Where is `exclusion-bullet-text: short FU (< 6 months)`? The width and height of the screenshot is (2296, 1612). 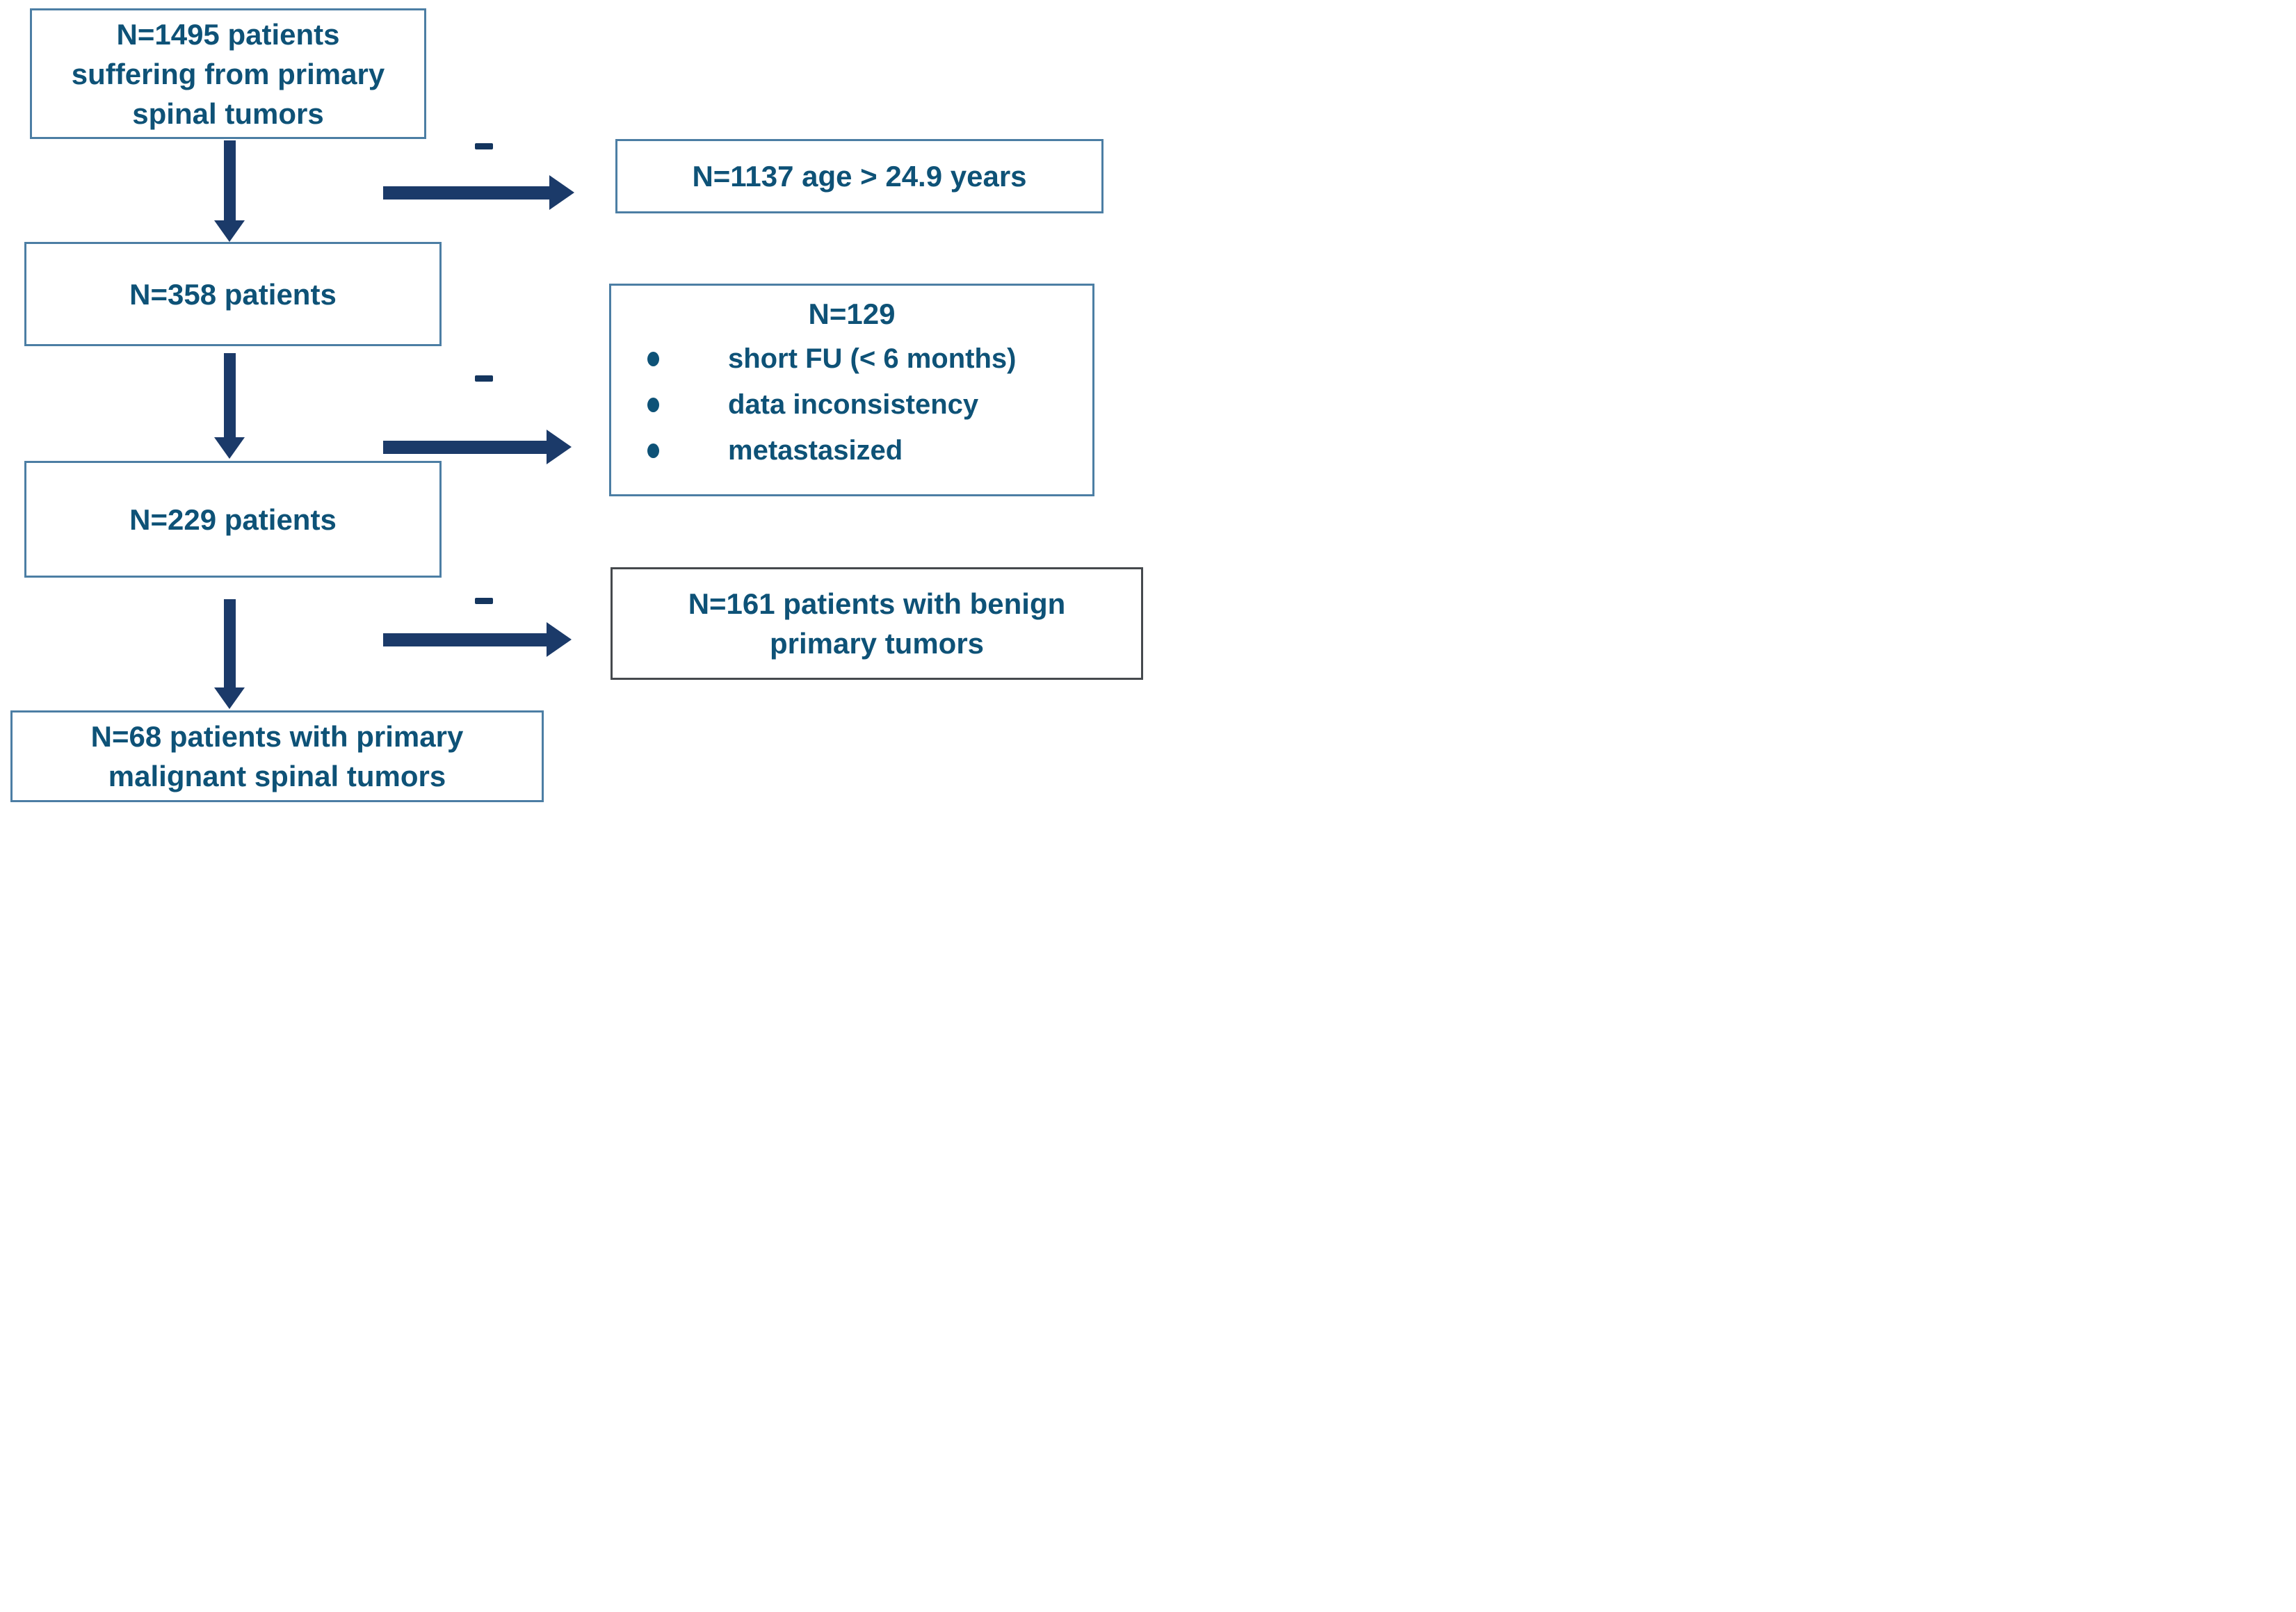
exclusion-bullet-text: short FU (< 6 months) is located at coordinates (873, 358).